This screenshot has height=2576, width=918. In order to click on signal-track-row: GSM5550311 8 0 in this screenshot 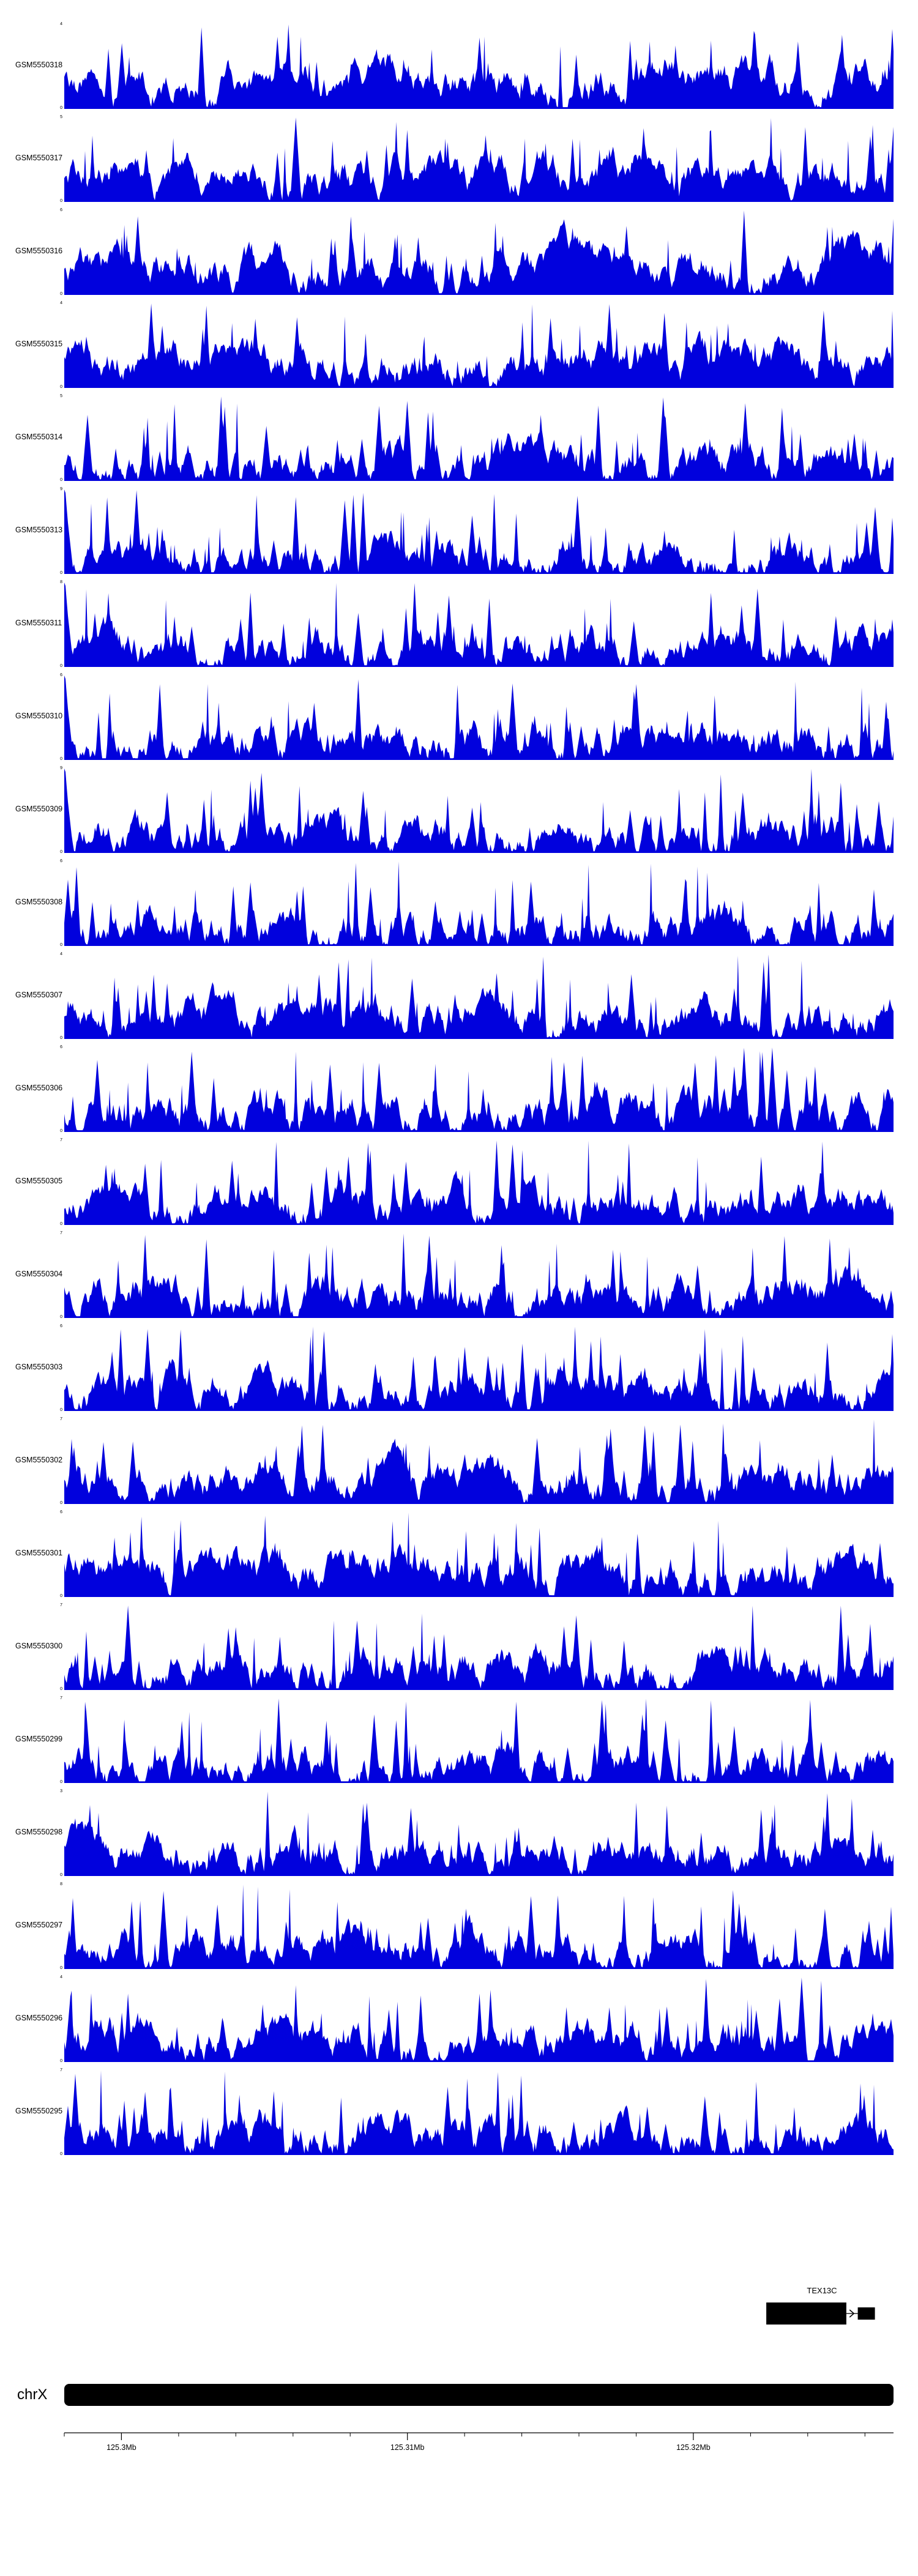, I will do `click(459, 622)`.